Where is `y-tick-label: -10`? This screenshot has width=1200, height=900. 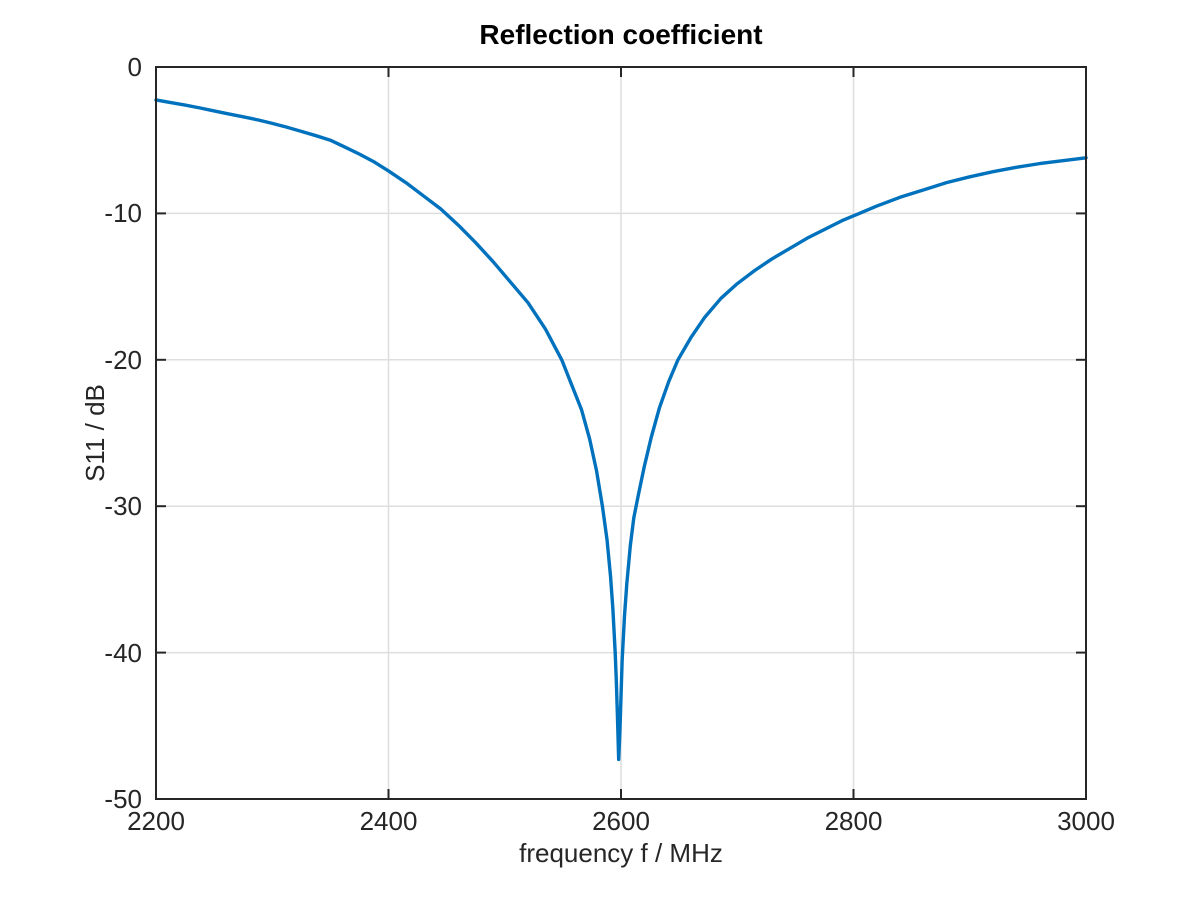 y-tick-label: -10 is located at coordinates (123, 213).